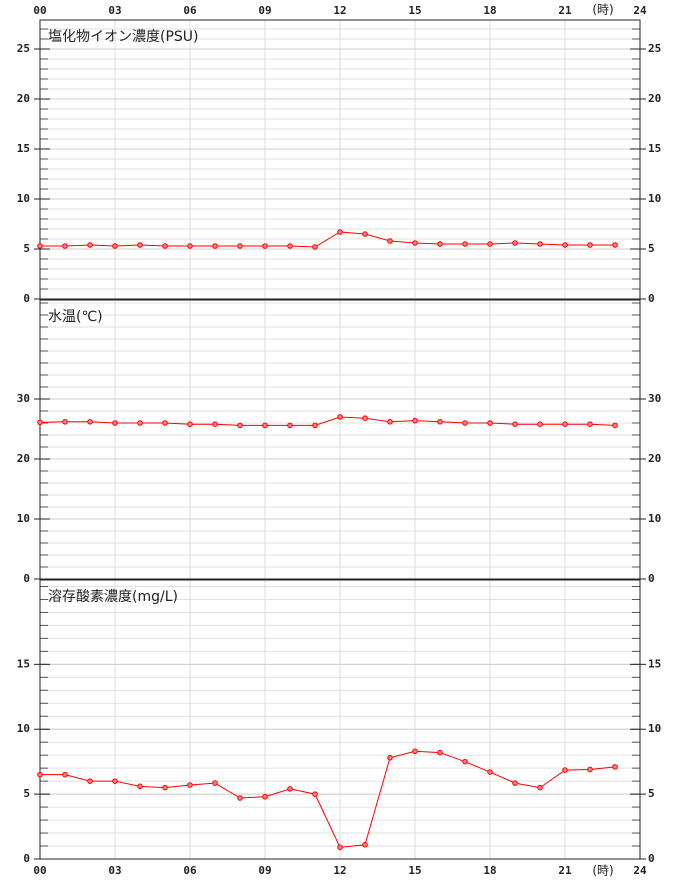 The image size is (680, 880). I want to click on x-tick-label: 12, so click(339, 870).